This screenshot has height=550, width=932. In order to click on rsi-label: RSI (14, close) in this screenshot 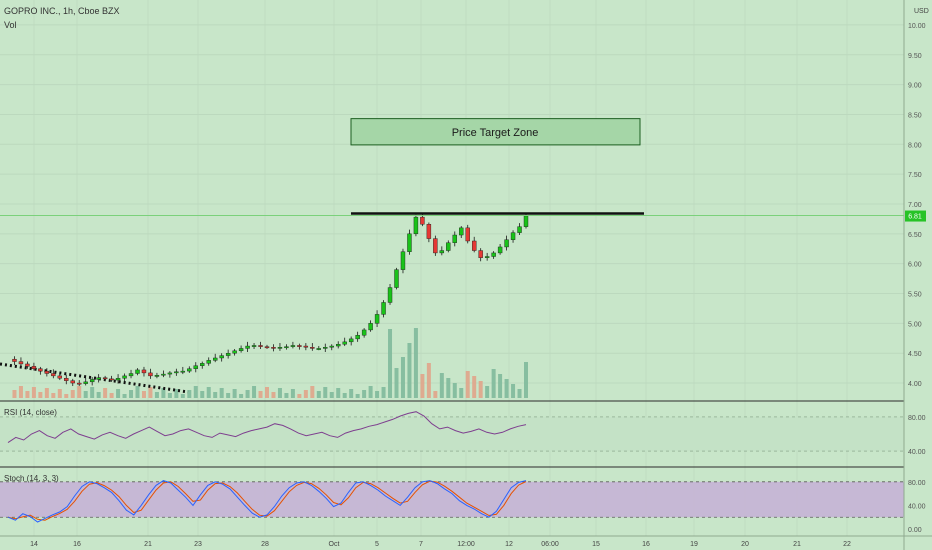, I will do `click(30, 412)`.